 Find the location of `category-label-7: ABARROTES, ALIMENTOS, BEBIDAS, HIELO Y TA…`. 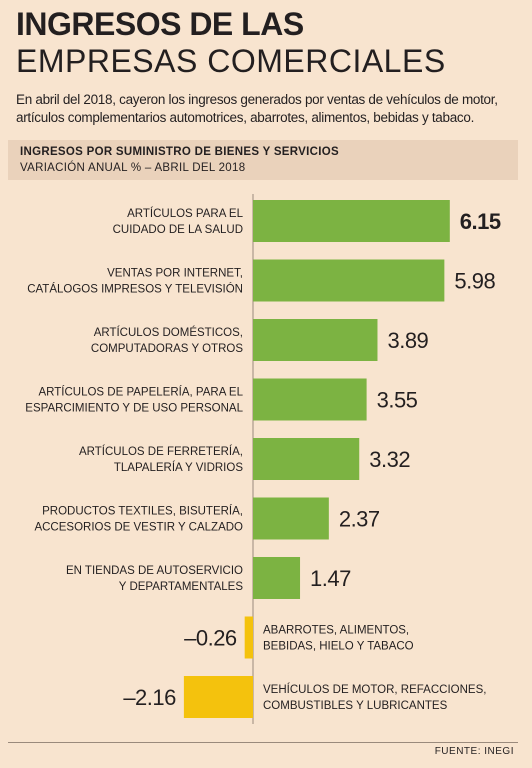

category-label-7: ABARROTES, ALIMENTOS, BEBIDAS, HIELO Y TA… is located at coordinates (338, 639).